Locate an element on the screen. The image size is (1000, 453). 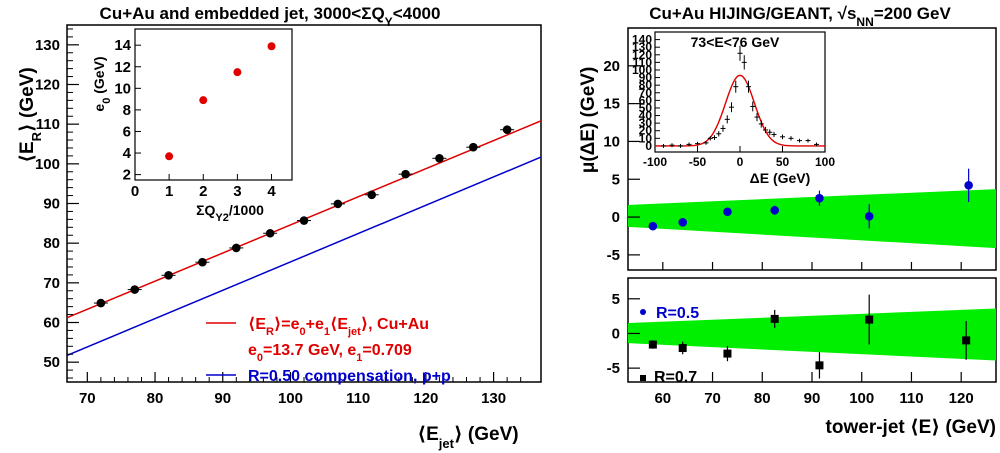
right-inset-label: 73<E<76 GeV is located at coordinates (735, 42).